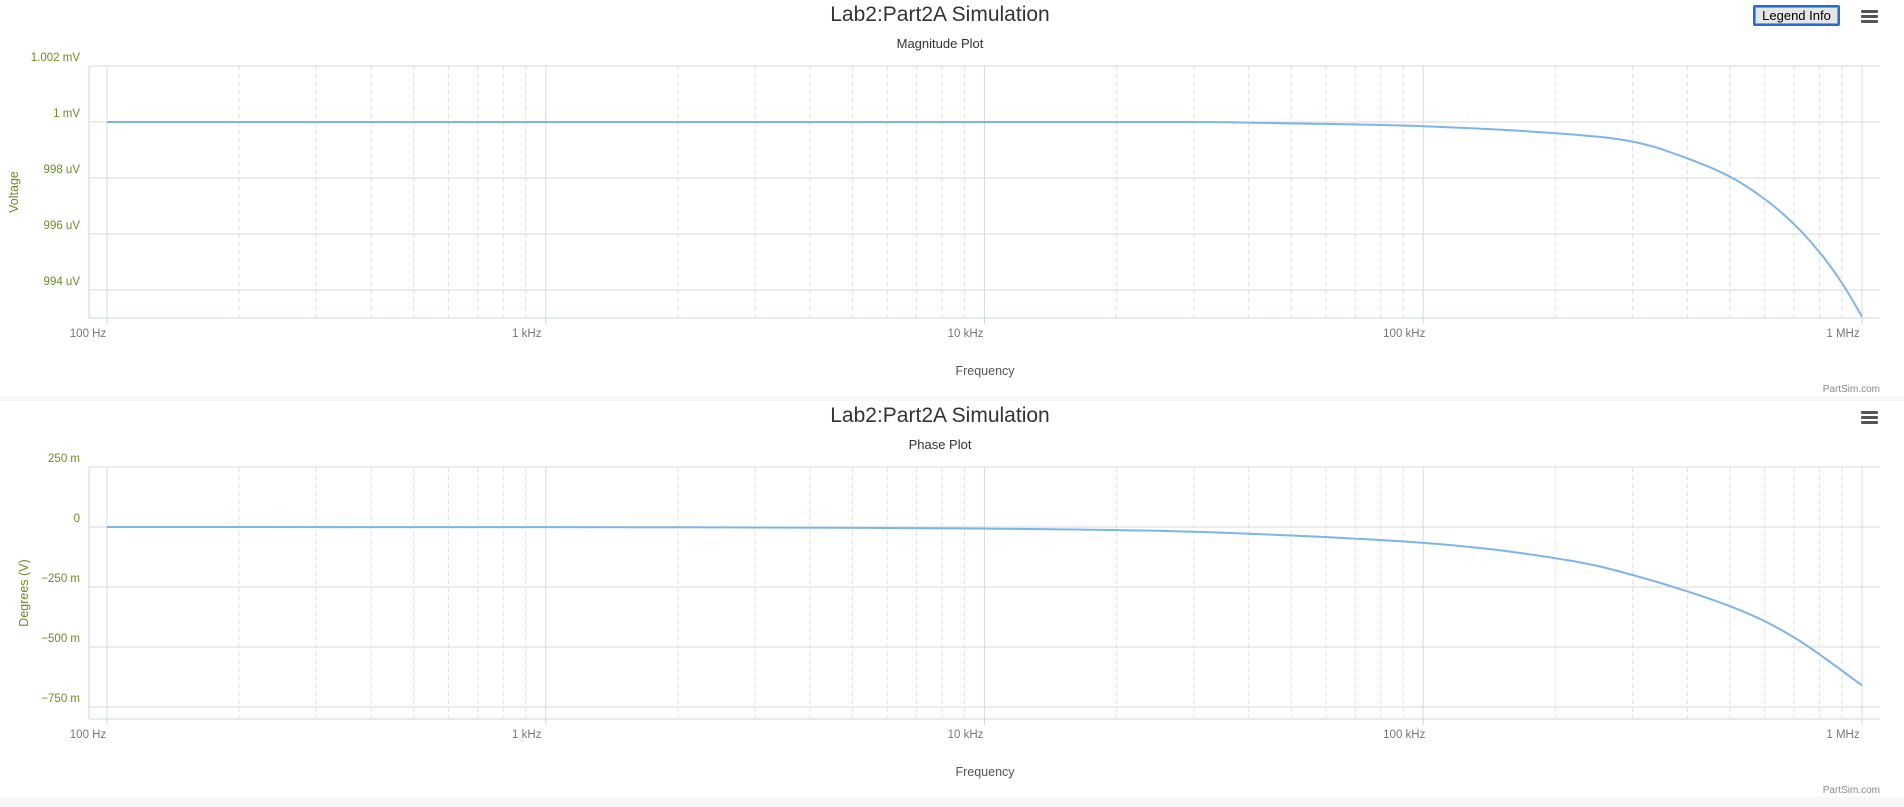 This screenshot has height=807, width=1904. I want to click on phase-x-tick-label: 10 kHz, so click(966, 735).